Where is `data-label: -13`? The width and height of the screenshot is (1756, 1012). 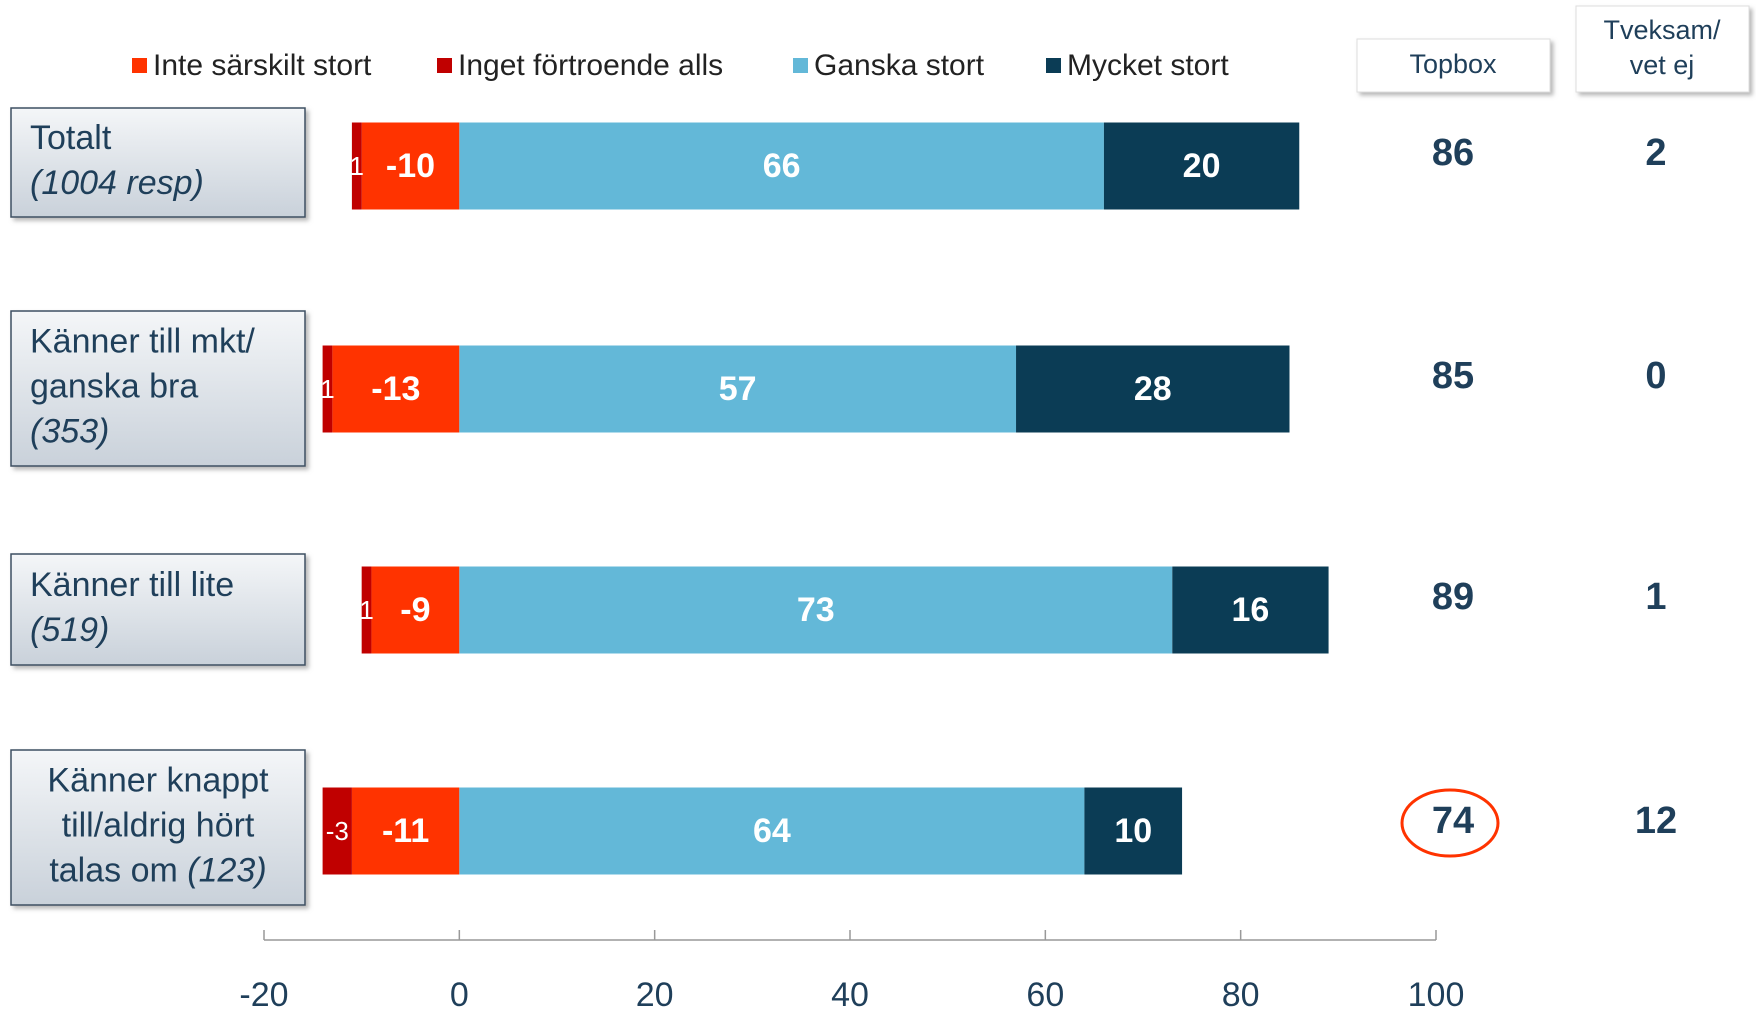 data-label: -13 is located at coordinates (395, 389).